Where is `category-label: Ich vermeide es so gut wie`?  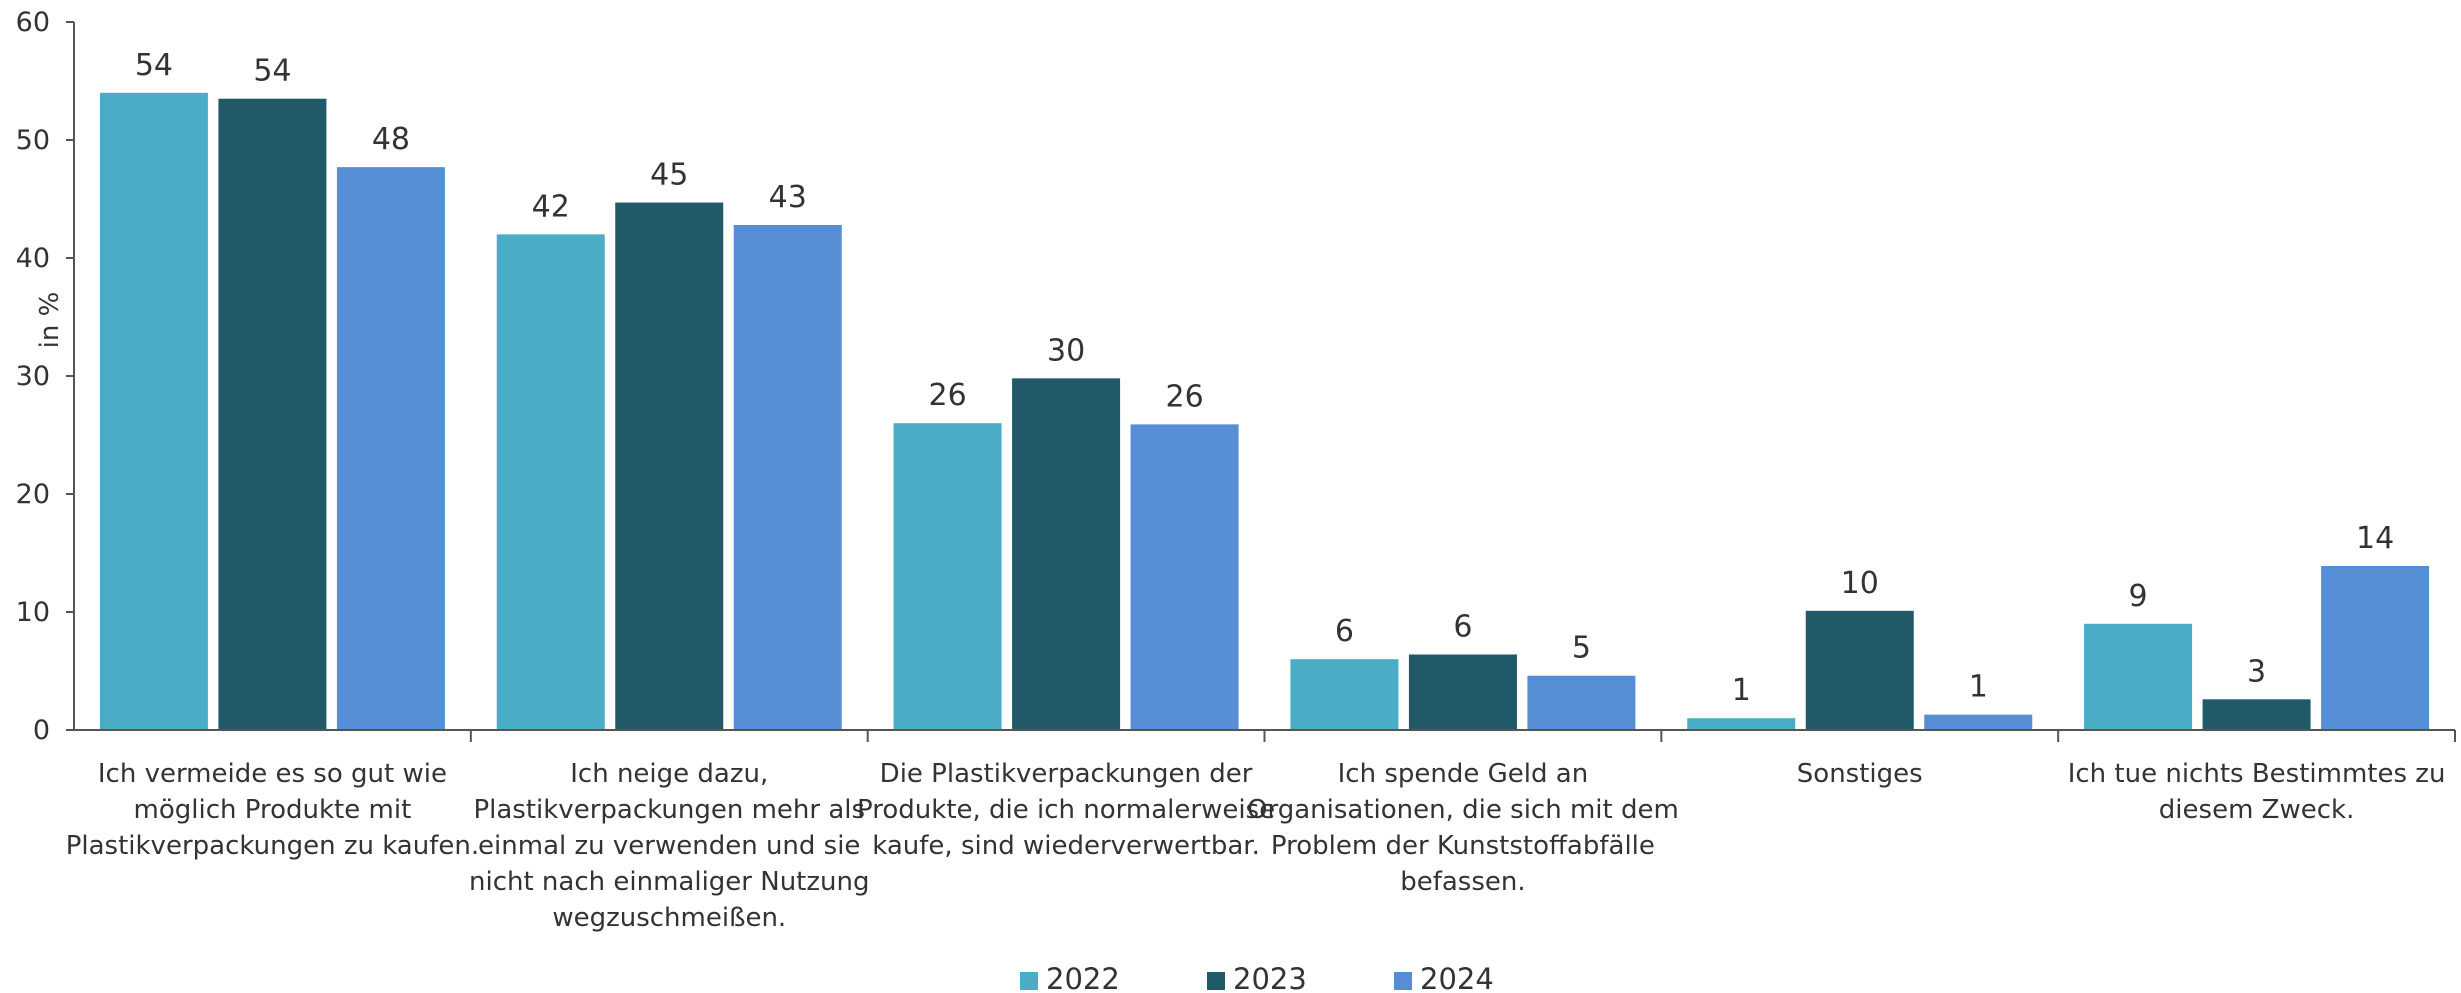
category-label: Ich vermeide es so gut wie is located at coordinates (272, 774).